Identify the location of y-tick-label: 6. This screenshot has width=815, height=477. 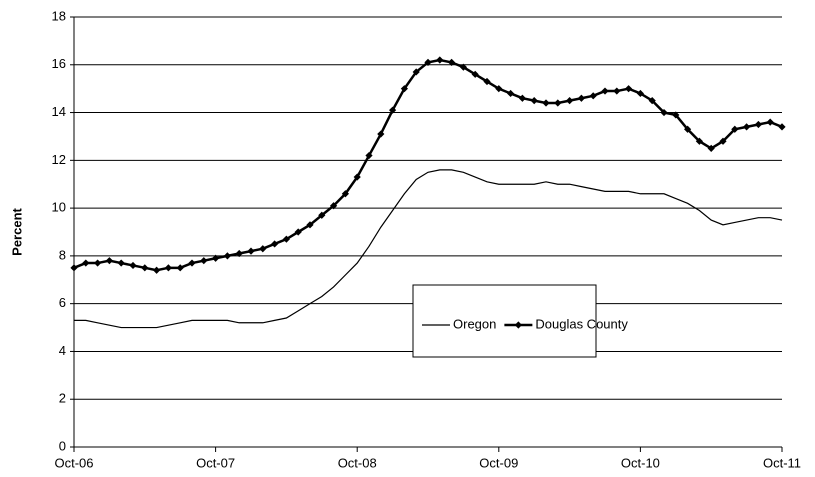
(62, 302).